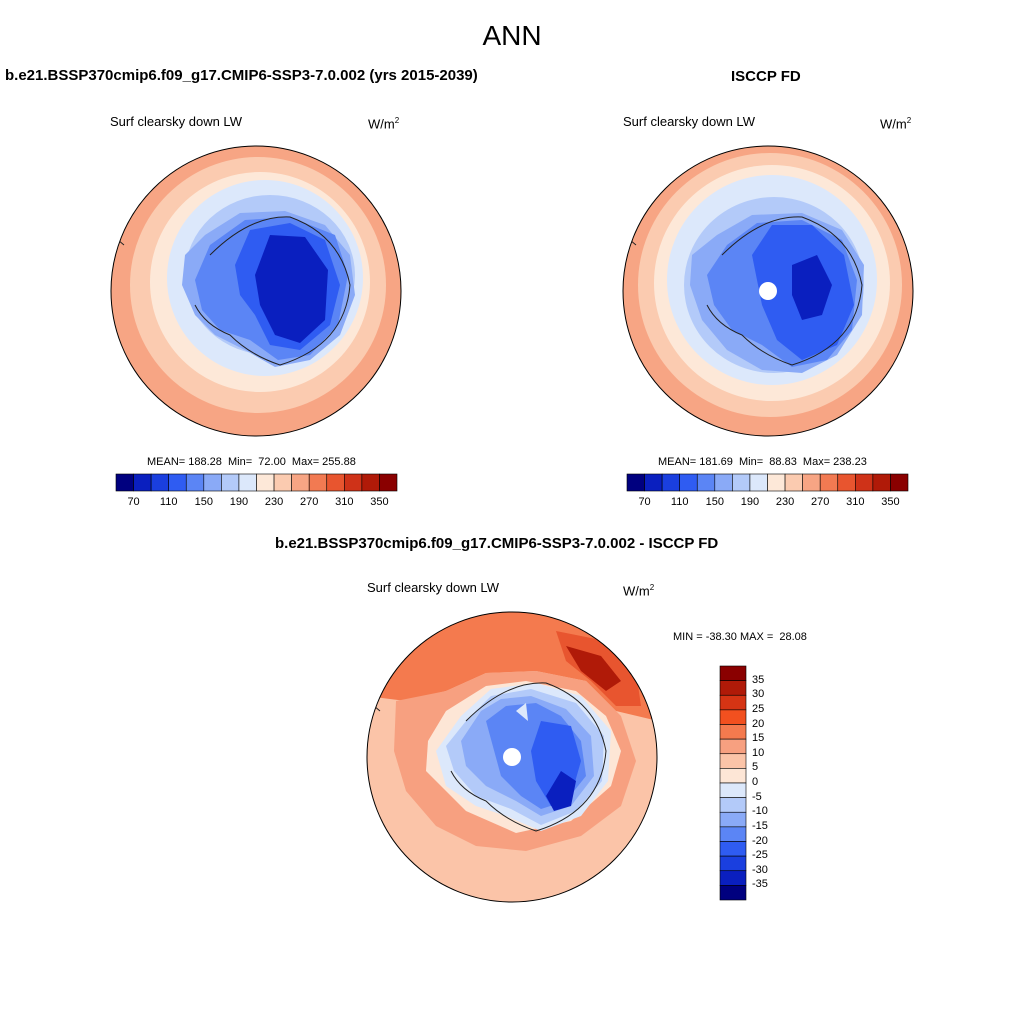 This screenshot has height=1024, width=1024. I want to click on panel-3-colorbar-labels: 35 30 25 20 15 10 5 0 -5 -10 -15 -20 -25 -30 -35, so click(772, 783).